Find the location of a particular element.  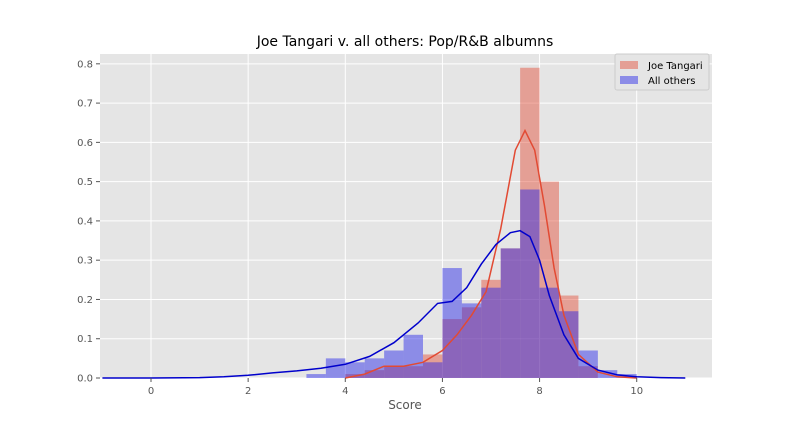

y-tick-label: 0.5 is located at coordinates (85, 182).